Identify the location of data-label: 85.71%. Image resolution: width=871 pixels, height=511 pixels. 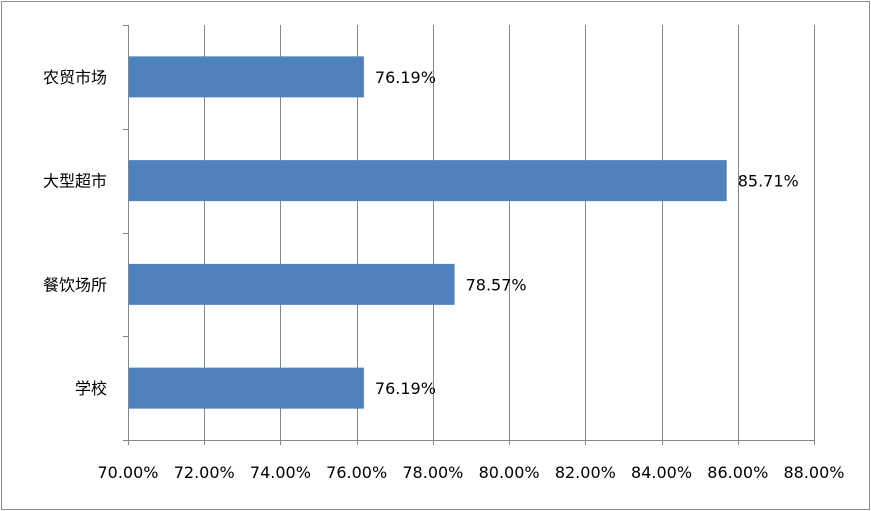
(768, 181).